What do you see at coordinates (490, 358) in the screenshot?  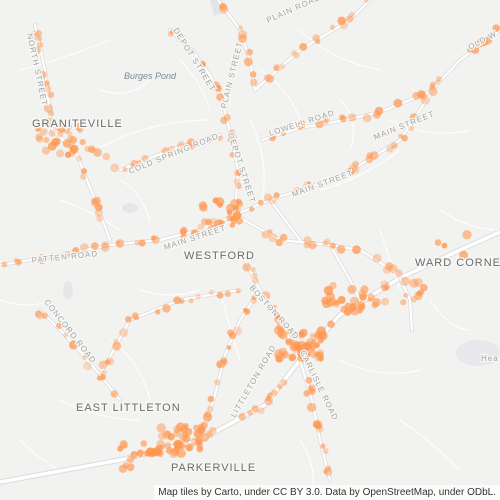 I see `road-label: Hea` at bounding box center [490, 358].